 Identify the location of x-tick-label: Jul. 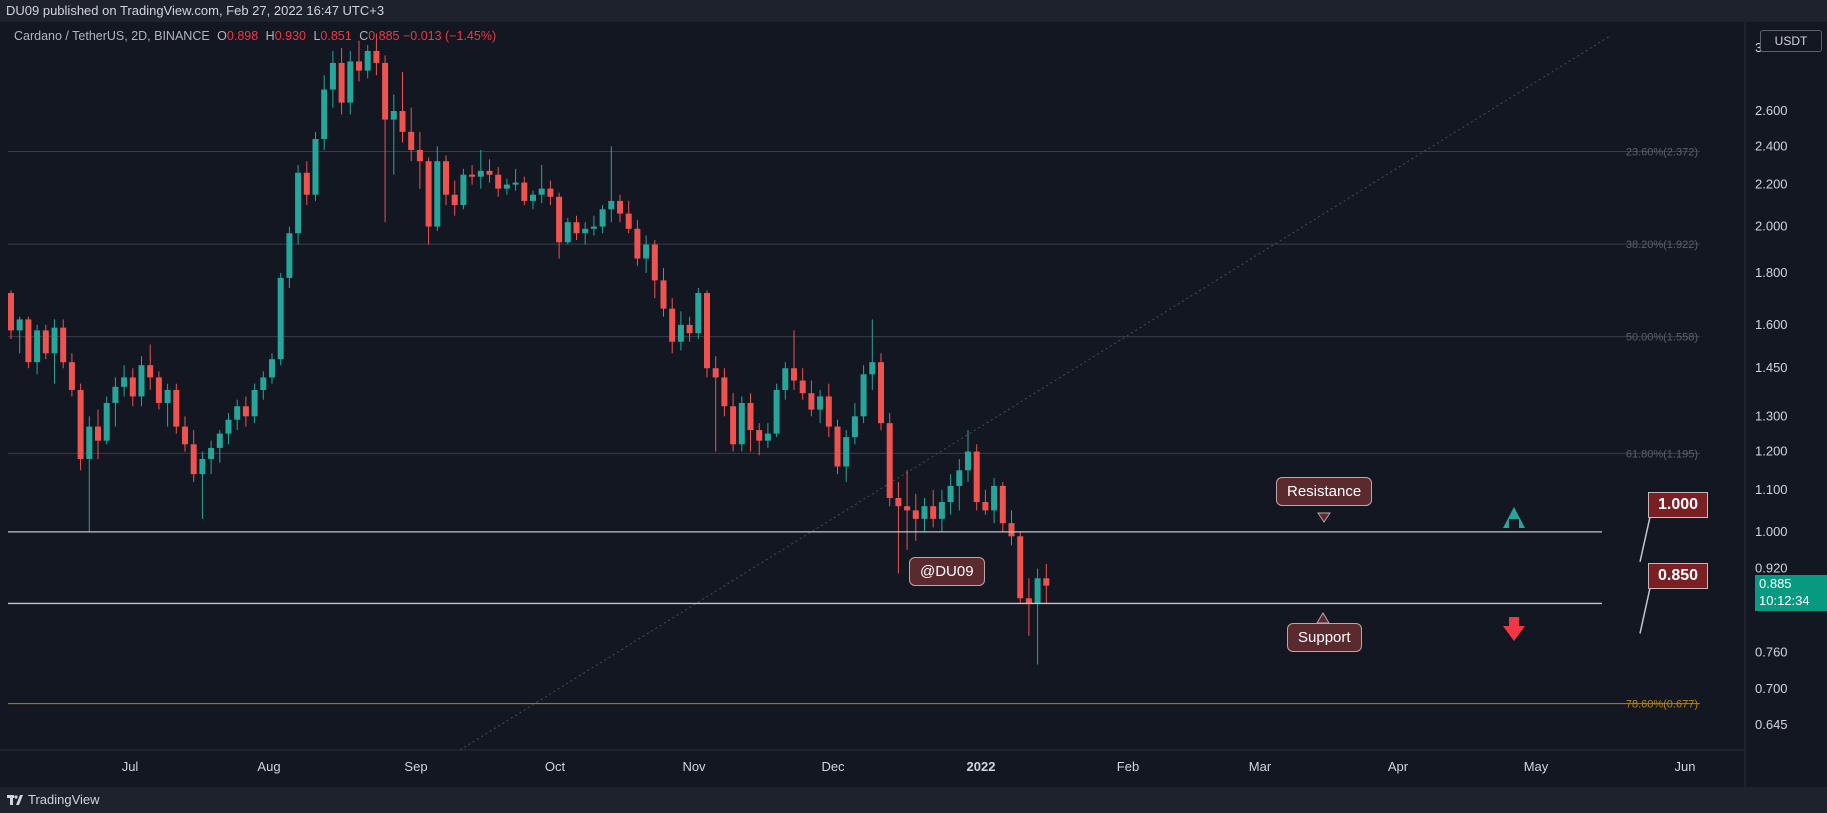
(130, 766).